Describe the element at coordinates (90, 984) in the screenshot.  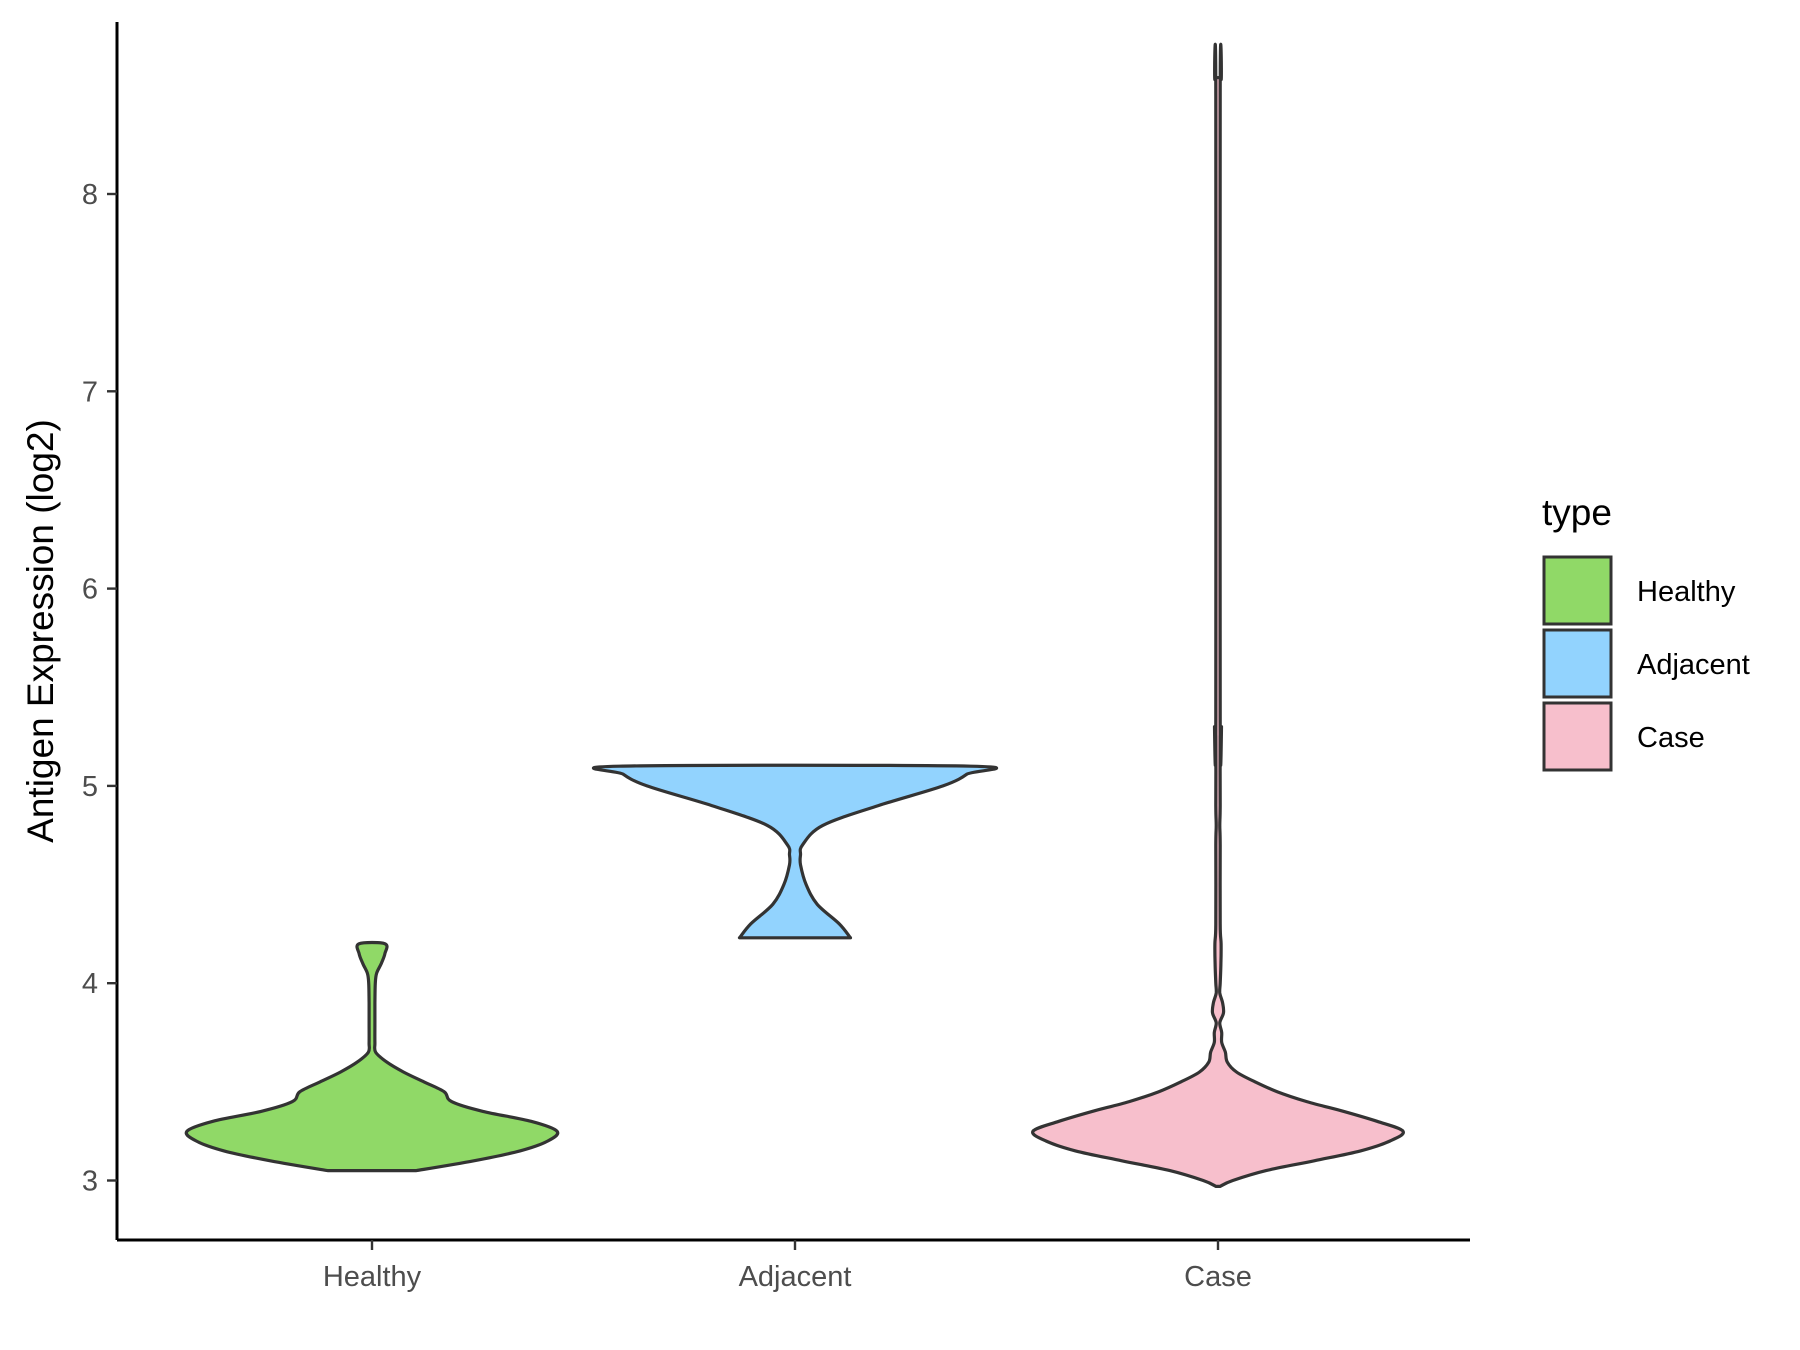
I see `y-tick-label: 4` at that location.